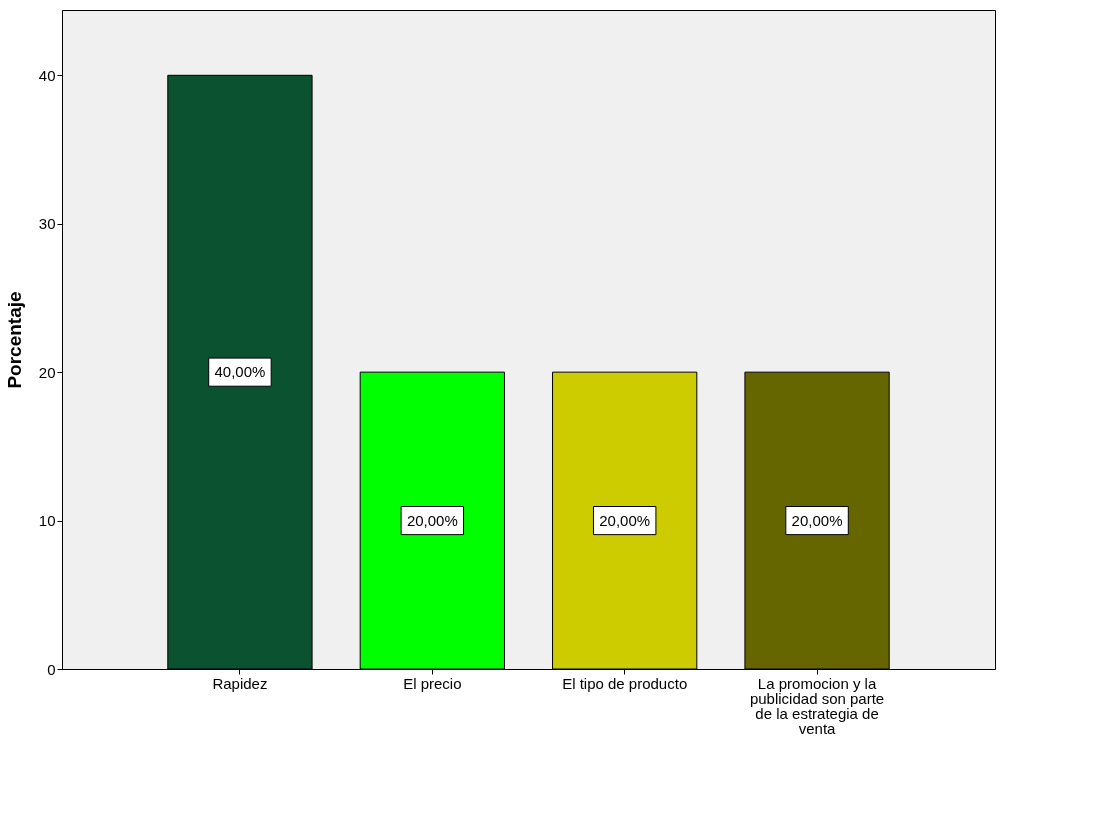 The height and width of the screenshot is (826, 1098). What do you see at coordinates (14, 340) in the screenshot?
I see `y-axis-title: Porcentaje` at bounding box center [14, 340].